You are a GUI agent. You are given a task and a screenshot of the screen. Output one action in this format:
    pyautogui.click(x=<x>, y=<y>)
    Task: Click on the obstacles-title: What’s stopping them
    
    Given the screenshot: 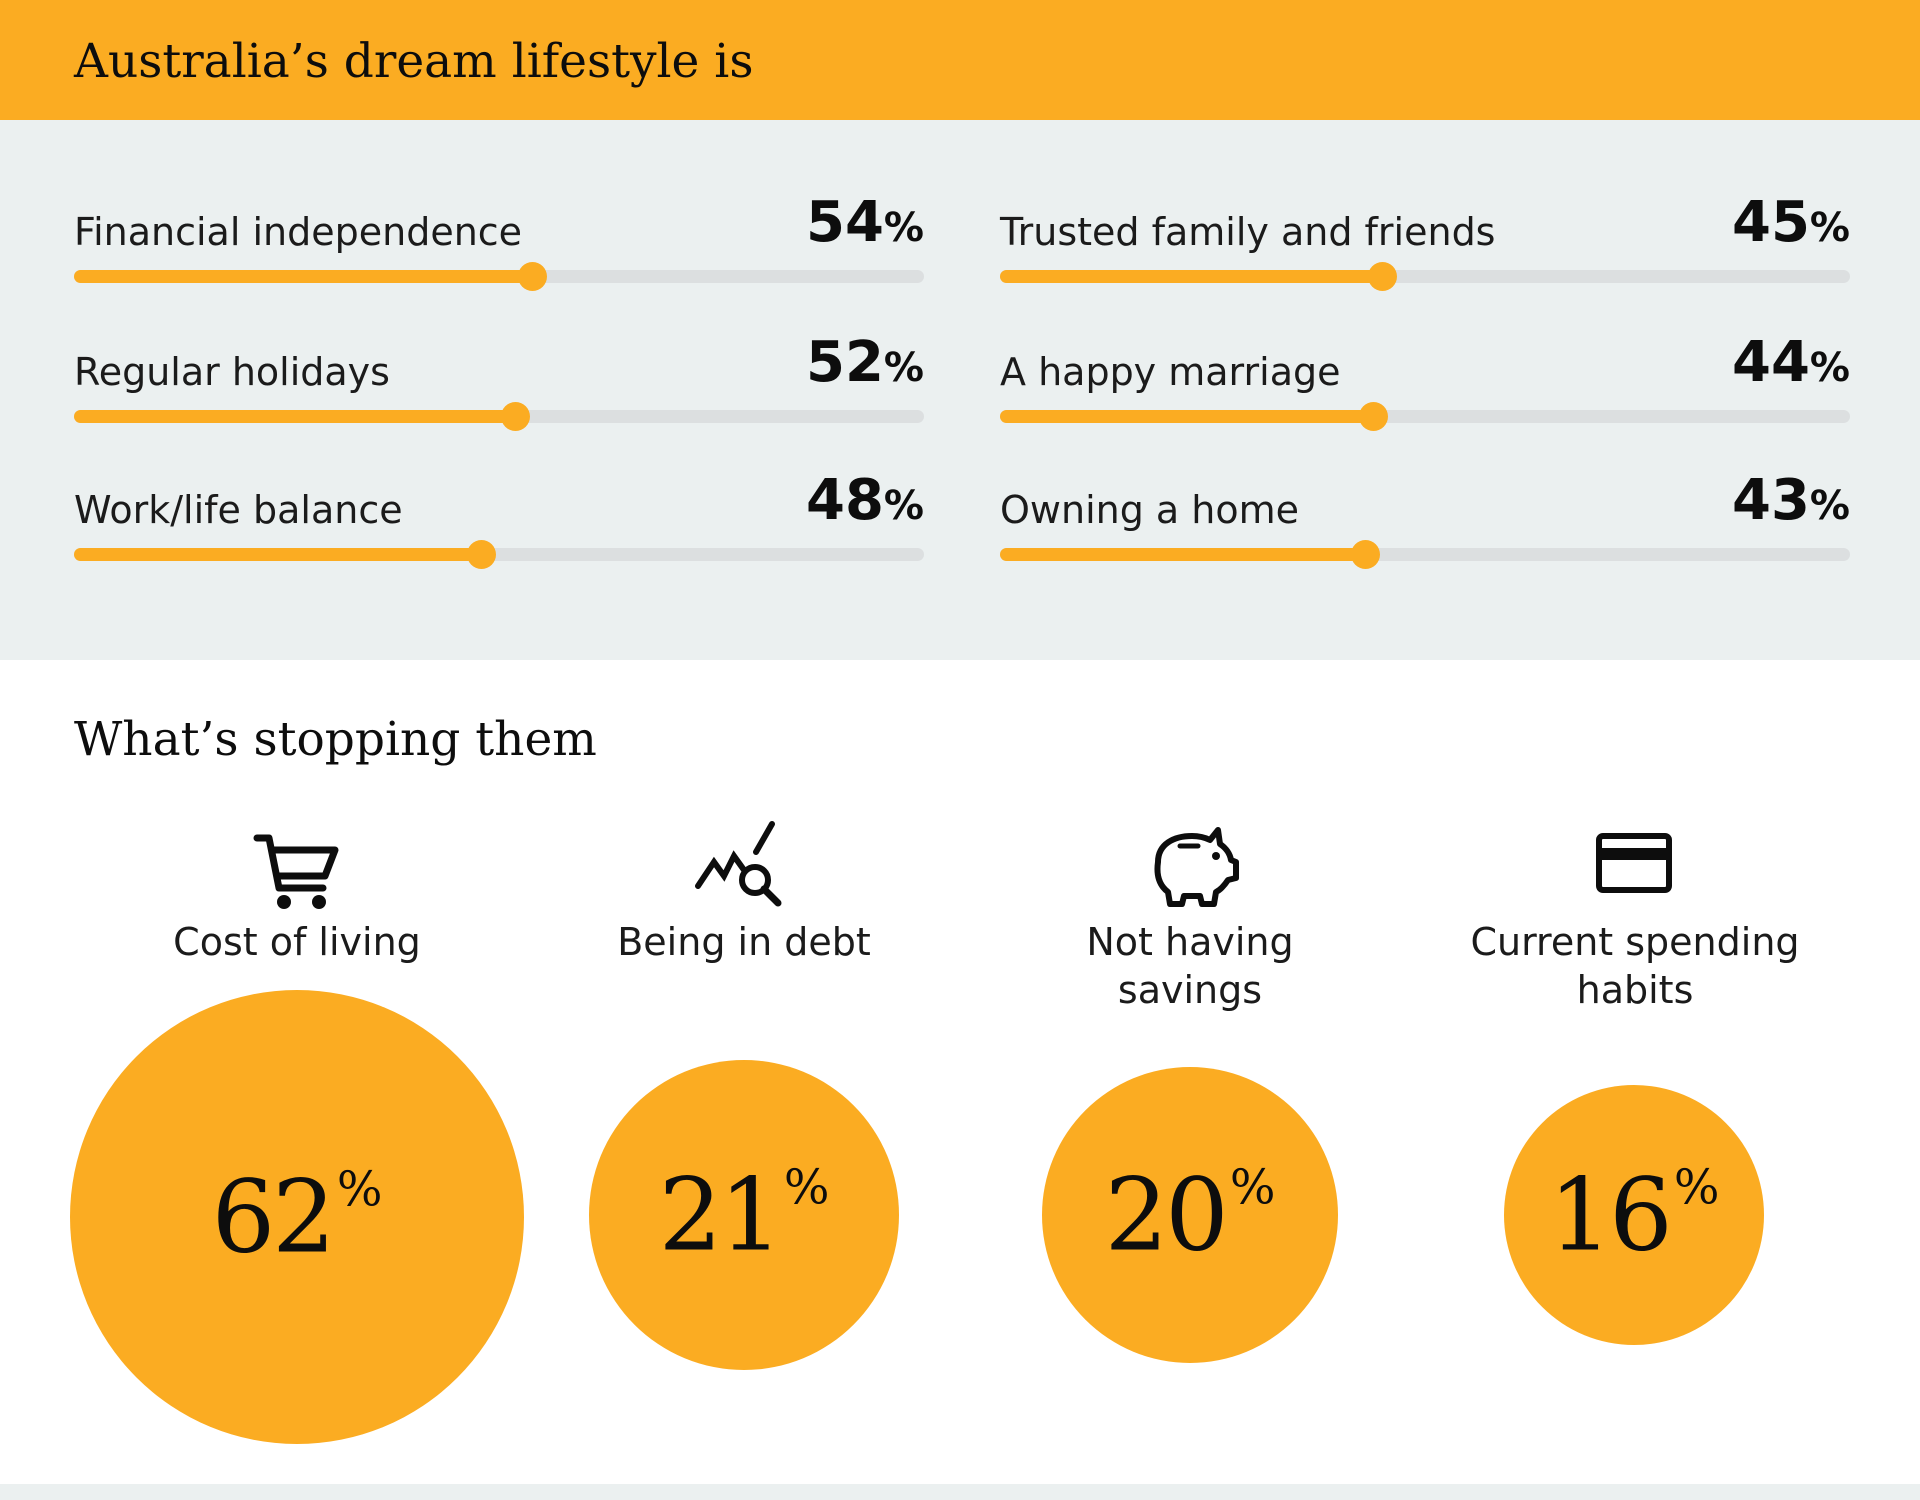 What is the action you would take?
    pyautogui.click(x=335, y=739)
    